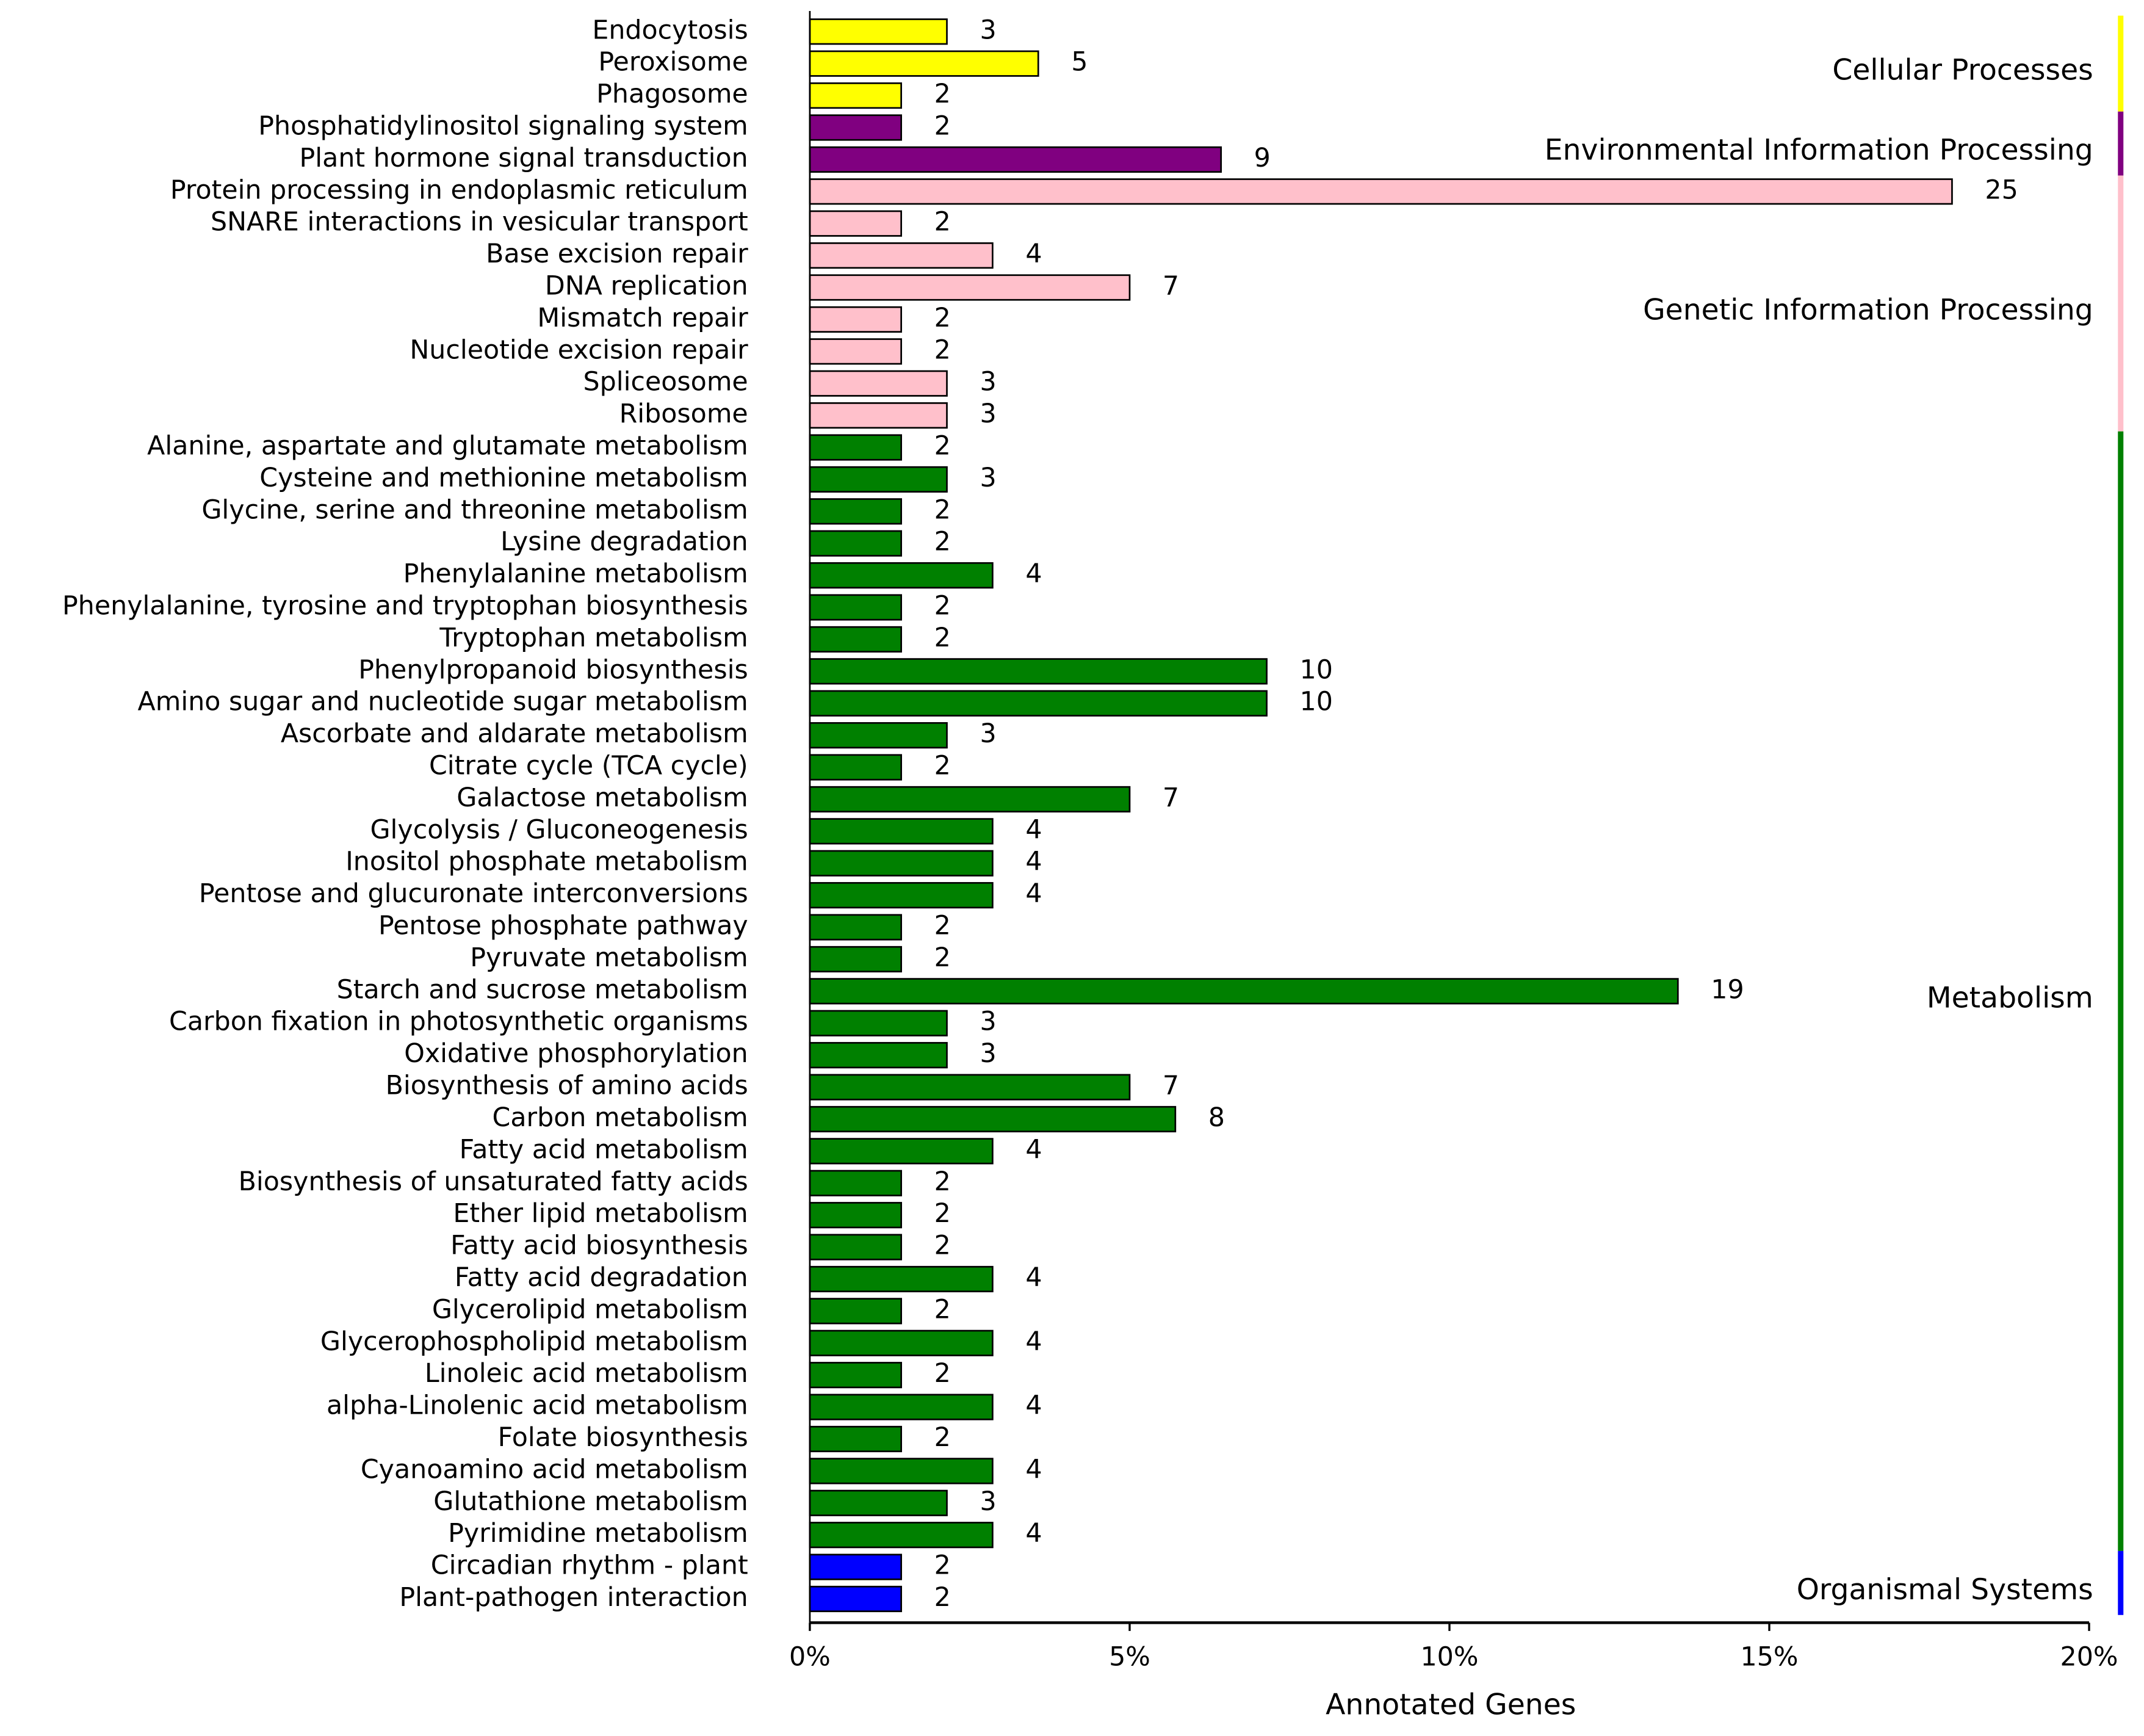 Image resolution: width=2144 pixels, height=1736 pixels. Describe the element at coordinates (575, 574) in the screenshot. I see `category-label: Phenylalanine metabolism` at that location.